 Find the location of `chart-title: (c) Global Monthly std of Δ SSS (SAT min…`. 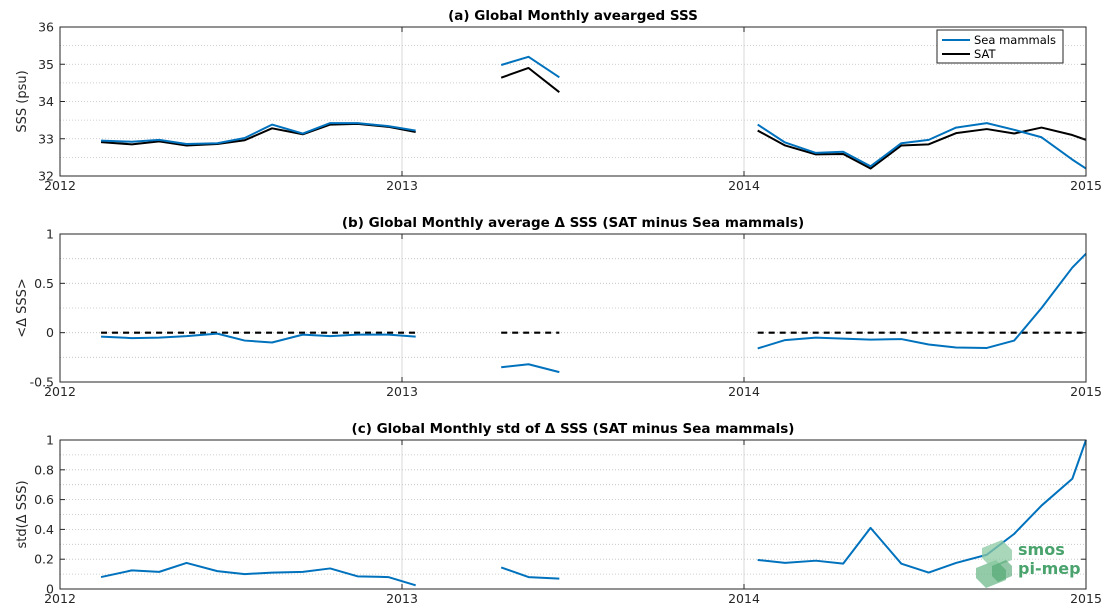

chart-title: (c) Global Monthly std of Δ SSS (SAT min… is located at coordinates (573, 429).